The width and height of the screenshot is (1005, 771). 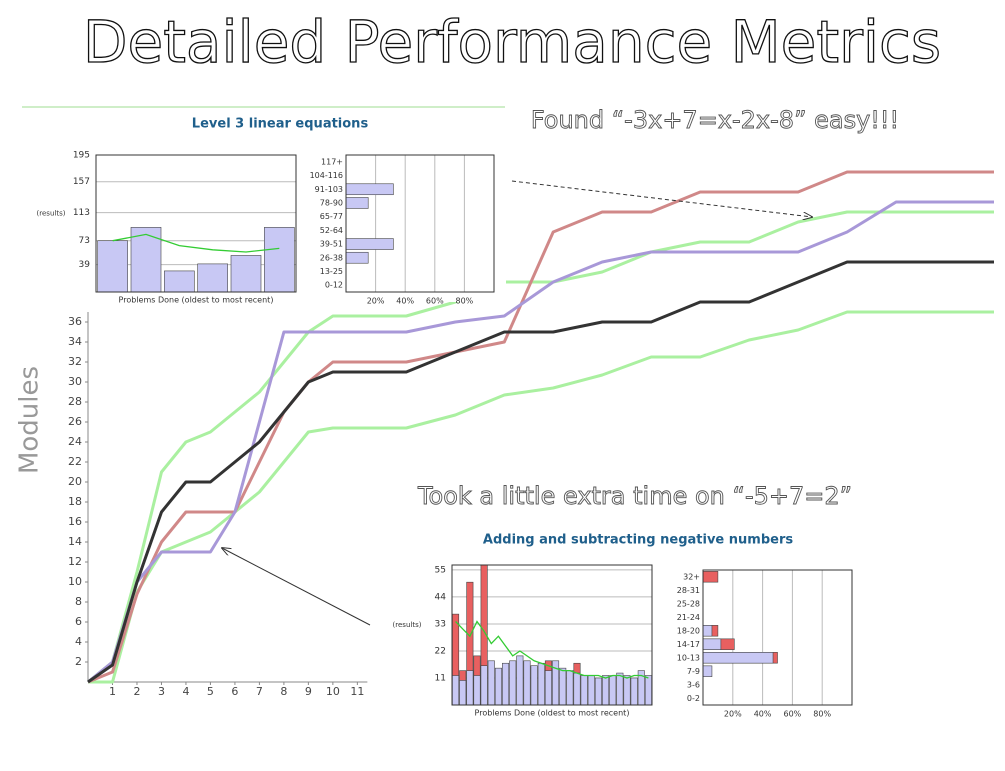 I want to click on y-tick-label: 14, so click(x=75, y=541).